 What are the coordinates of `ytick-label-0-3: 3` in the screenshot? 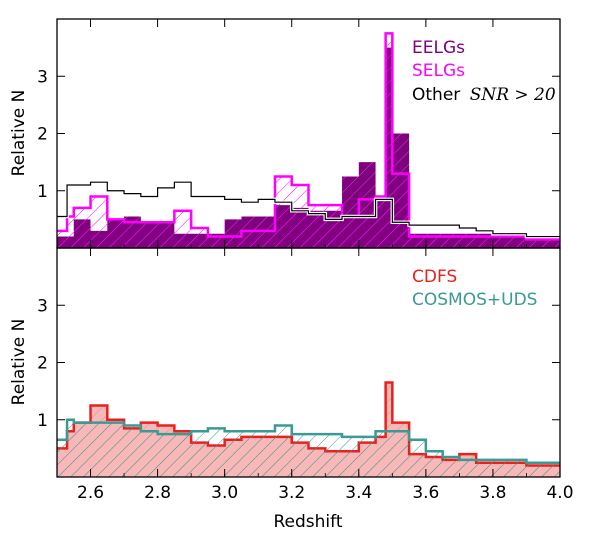 It's located at (42, 77).